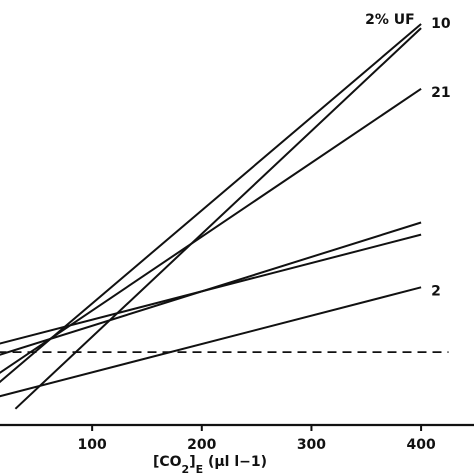 The width and height of the screenshot is (474, 474). What do you see at coordinates (390, 20) in the screenshot?
I see `series-label-0: 2% UF` at bounding box center [390, 20].